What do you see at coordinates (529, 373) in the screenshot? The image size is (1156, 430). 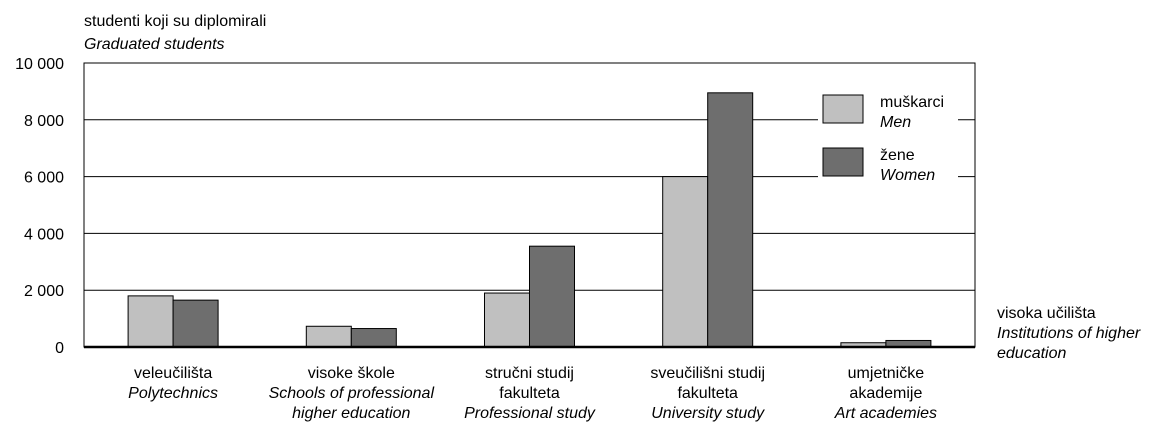 I see `x-tick-label: stručni studij` at bounding box center [529, 373].